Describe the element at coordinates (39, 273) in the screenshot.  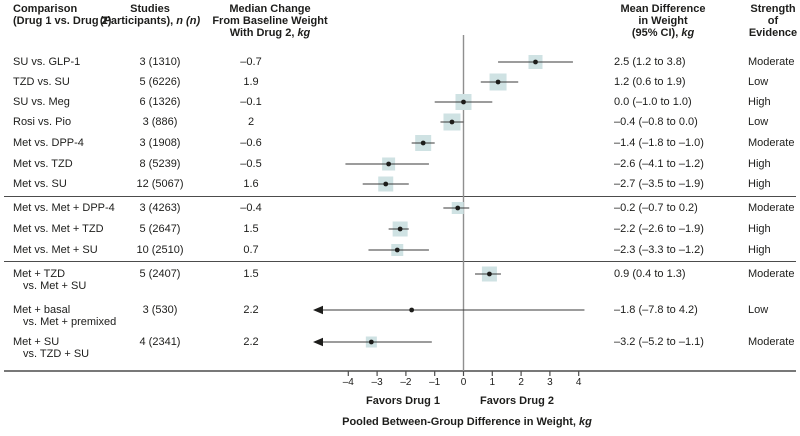
I see `row-comparison-label: Met + TZD` at that location.